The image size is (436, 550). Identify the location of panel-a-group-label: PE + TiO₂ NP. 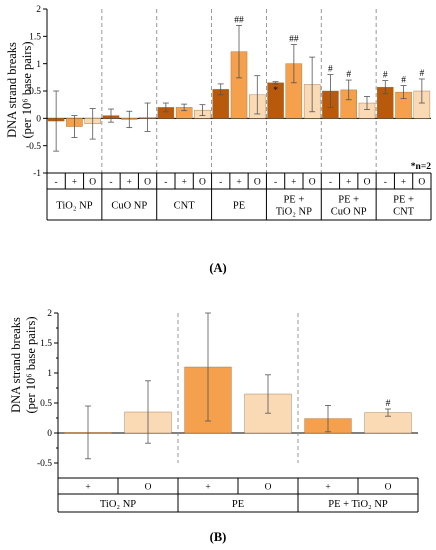
(294, 206).